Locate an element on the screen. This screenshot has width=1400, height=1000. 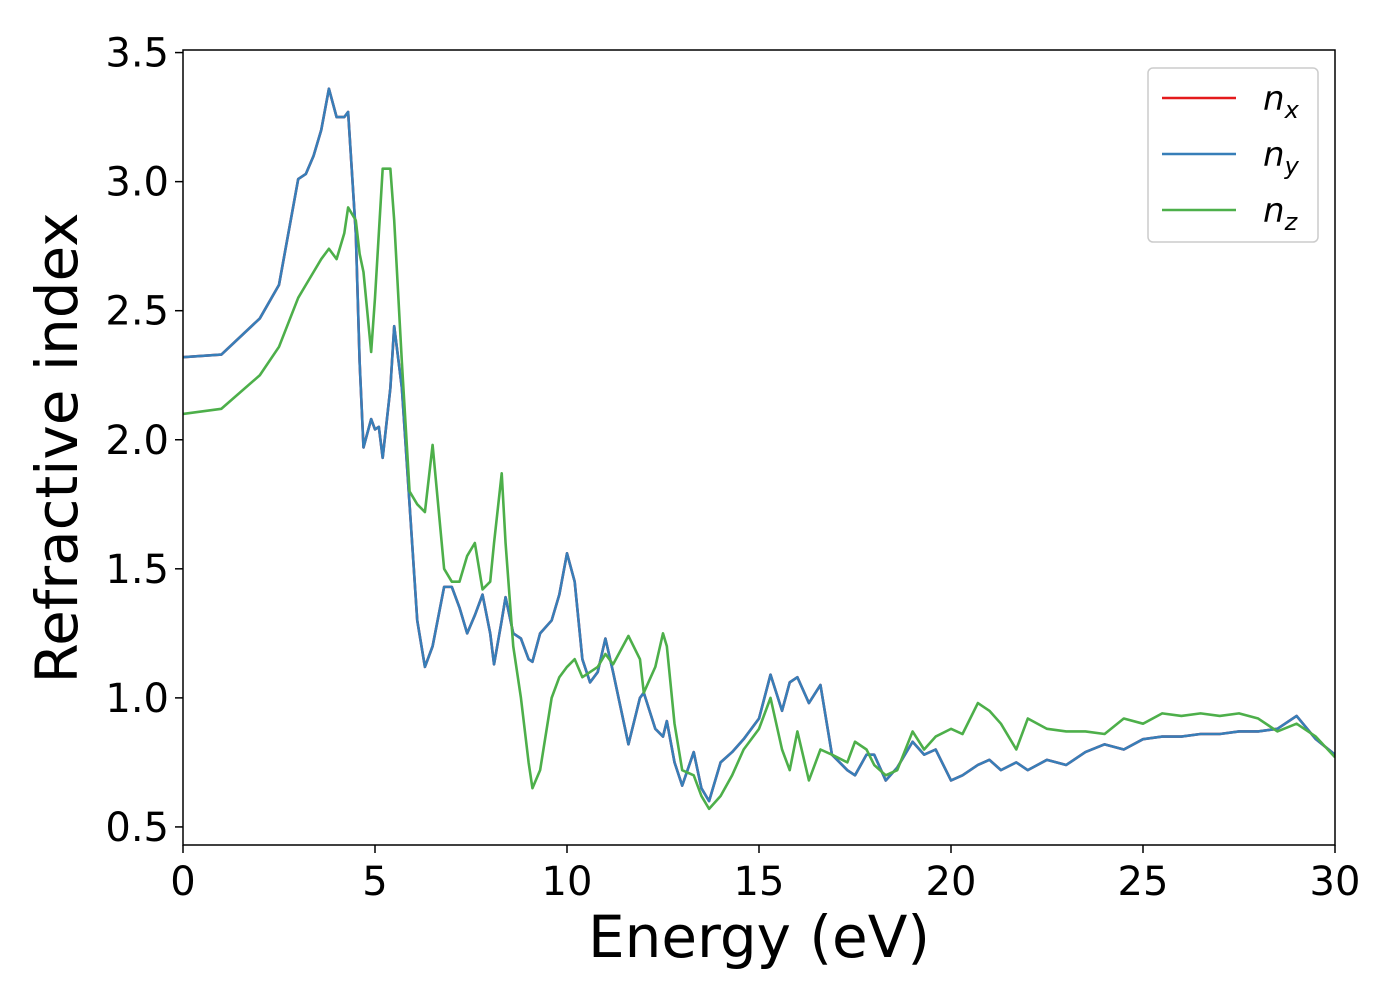
x-tick-label: 10 is located at coordinates (567, 882).